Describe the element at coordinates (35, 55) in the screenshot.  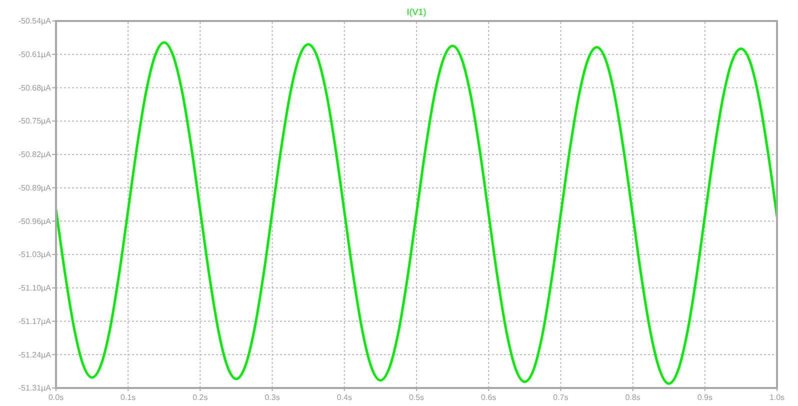
I see `y-tick-label: -50.61µA` at that location.